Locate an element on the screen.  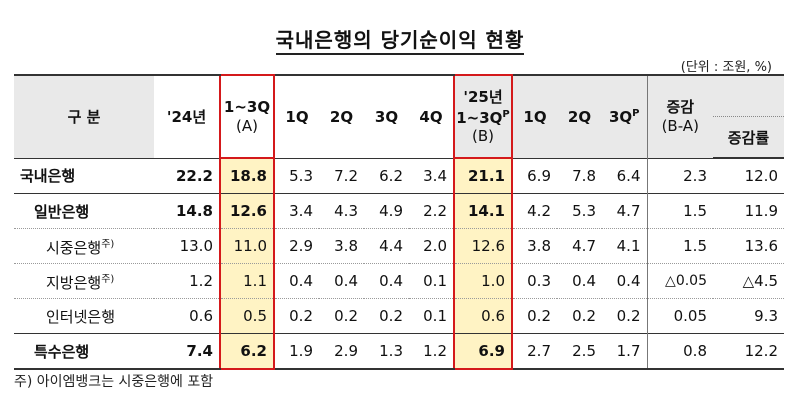
cell-q3: 6.2 is located at coordinates (386, 175).